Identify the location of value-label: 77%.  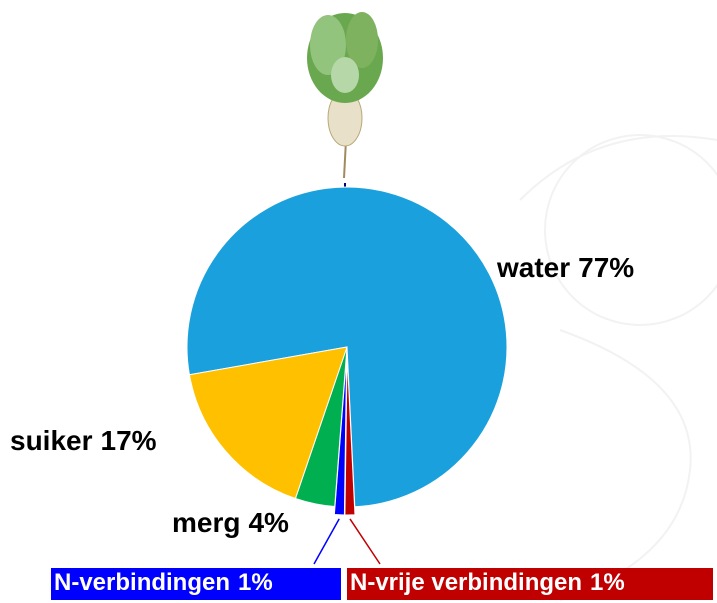
(606, 267).